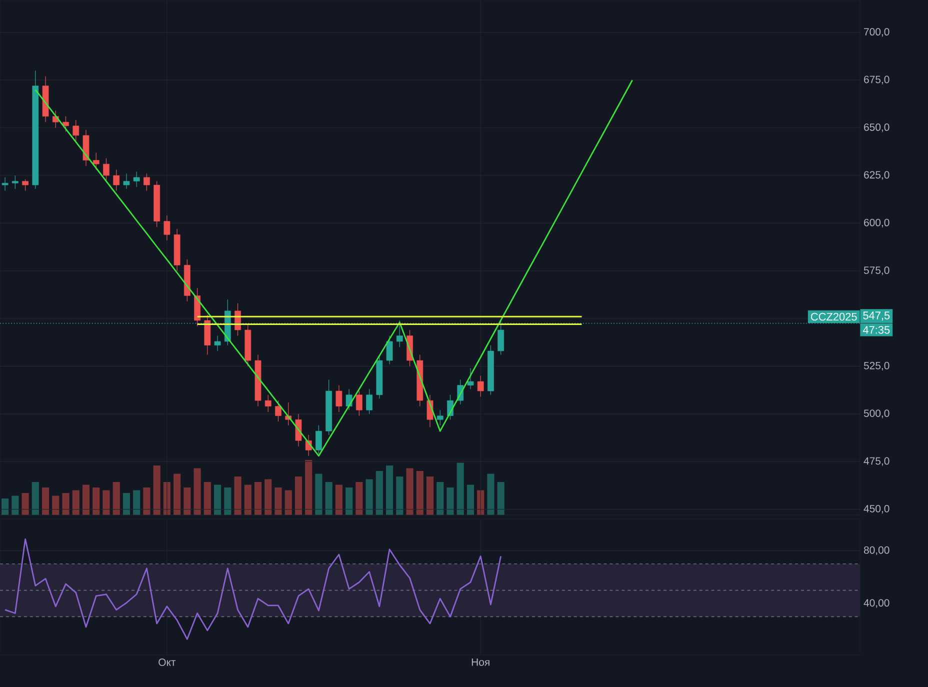 This screenshot has width=928, height=687. I want to click on y-tick-label: 700,0, so click(877, 32).